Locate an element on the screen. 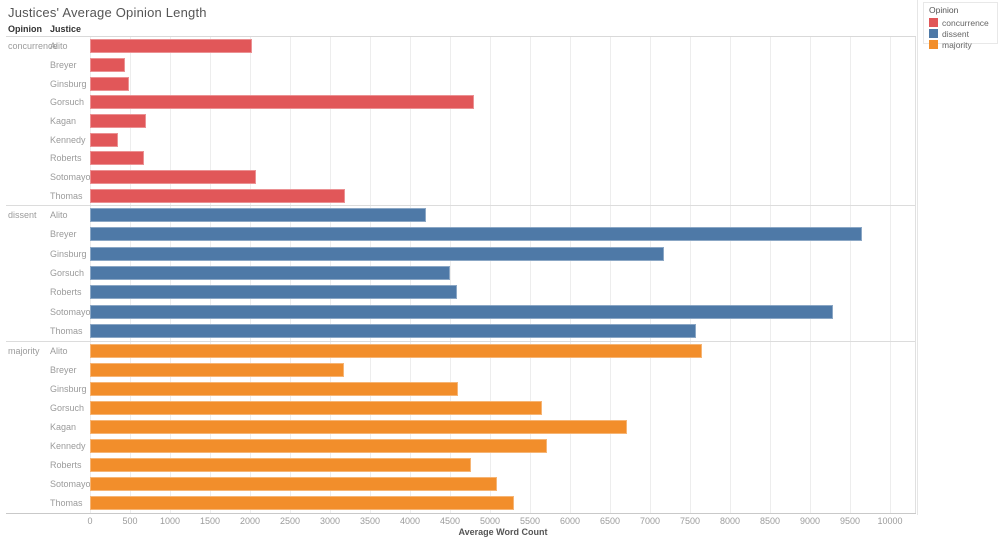 Image resolution: width=1000 pixels, height=543 pixels. legend-item-majority: majority is located at coordinates (960, 44).